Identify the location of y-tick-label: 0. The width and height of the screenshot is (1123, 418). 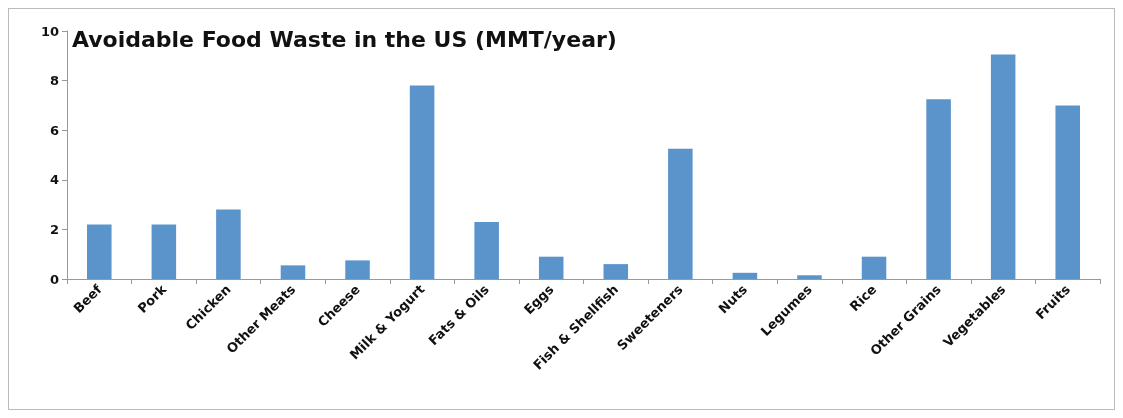
(54, 279).